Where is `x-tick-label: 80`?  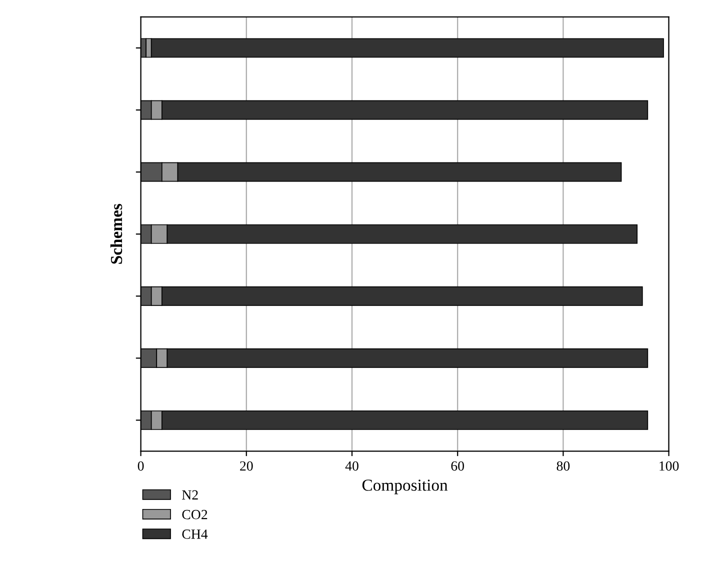
x-tick-label: 80 is located at coordinates (563, 466).